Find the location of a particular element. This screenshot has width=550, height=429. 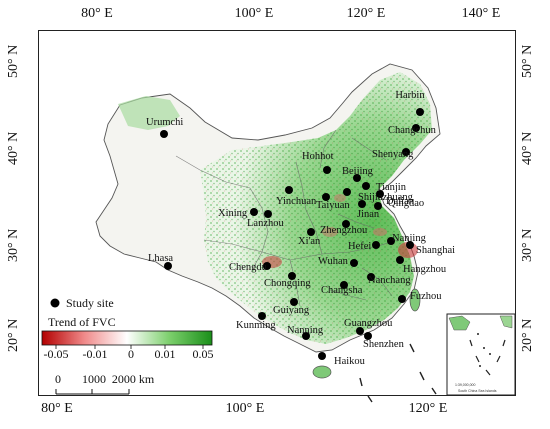

site-label-harbin: Harbin is located at coordinates (410, 95).